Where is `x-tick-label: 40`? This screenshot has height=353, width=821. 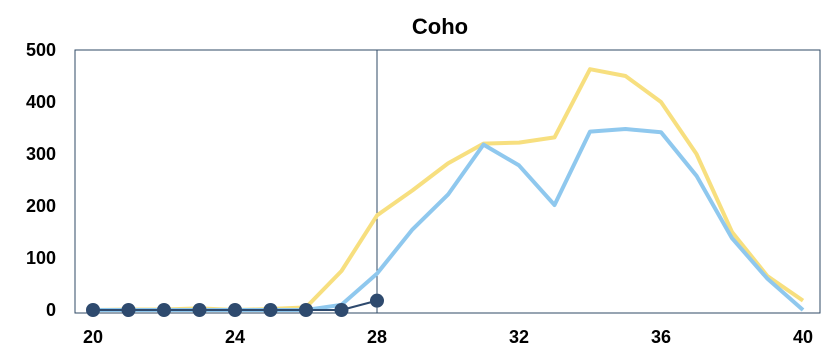 x-tick-label: 40 is located at coordinates (803, 337).